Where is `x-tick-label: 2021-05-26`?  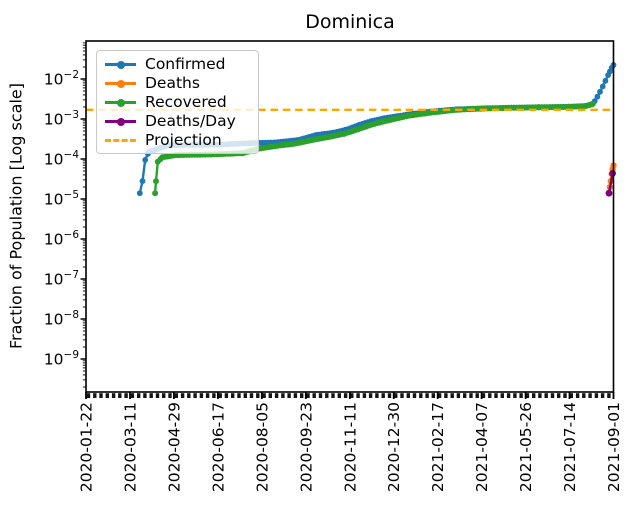 x-tick-label: 2021-05-26 is located at coordinates (526, 447).